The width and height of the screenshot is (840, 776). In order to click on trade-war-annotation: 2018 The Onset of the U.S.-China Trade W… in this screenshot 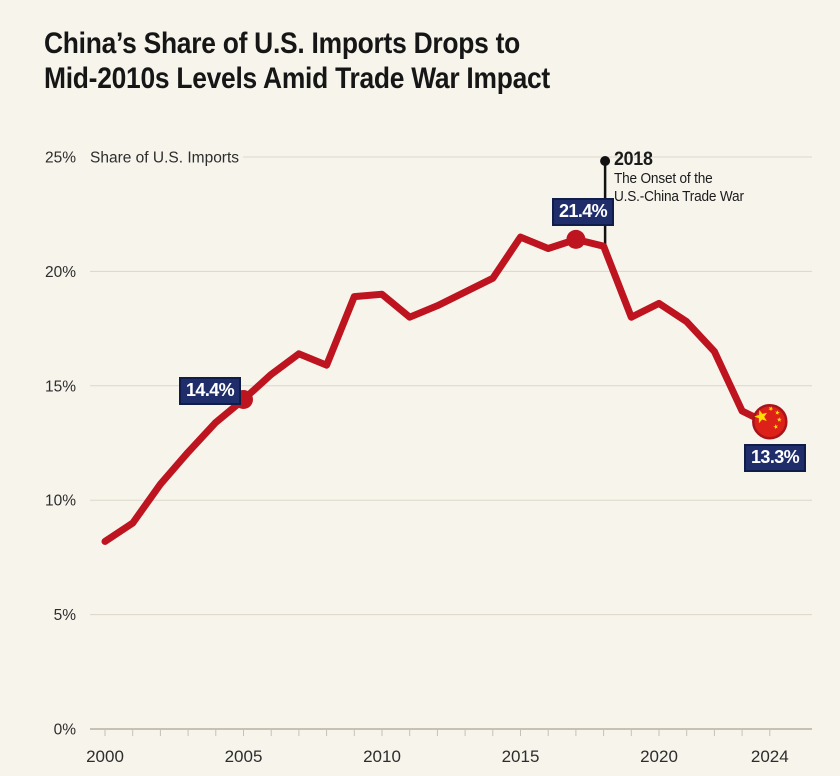, I will do `click(689, 178)`.